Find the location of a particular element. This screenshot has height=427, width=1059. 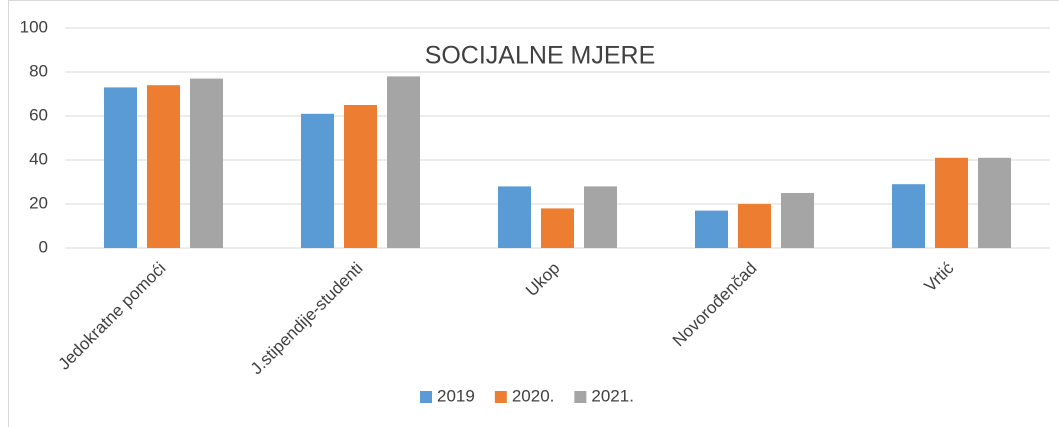

chart-title: SOCIJALNE MJERE is located at coordinates (540, 56).